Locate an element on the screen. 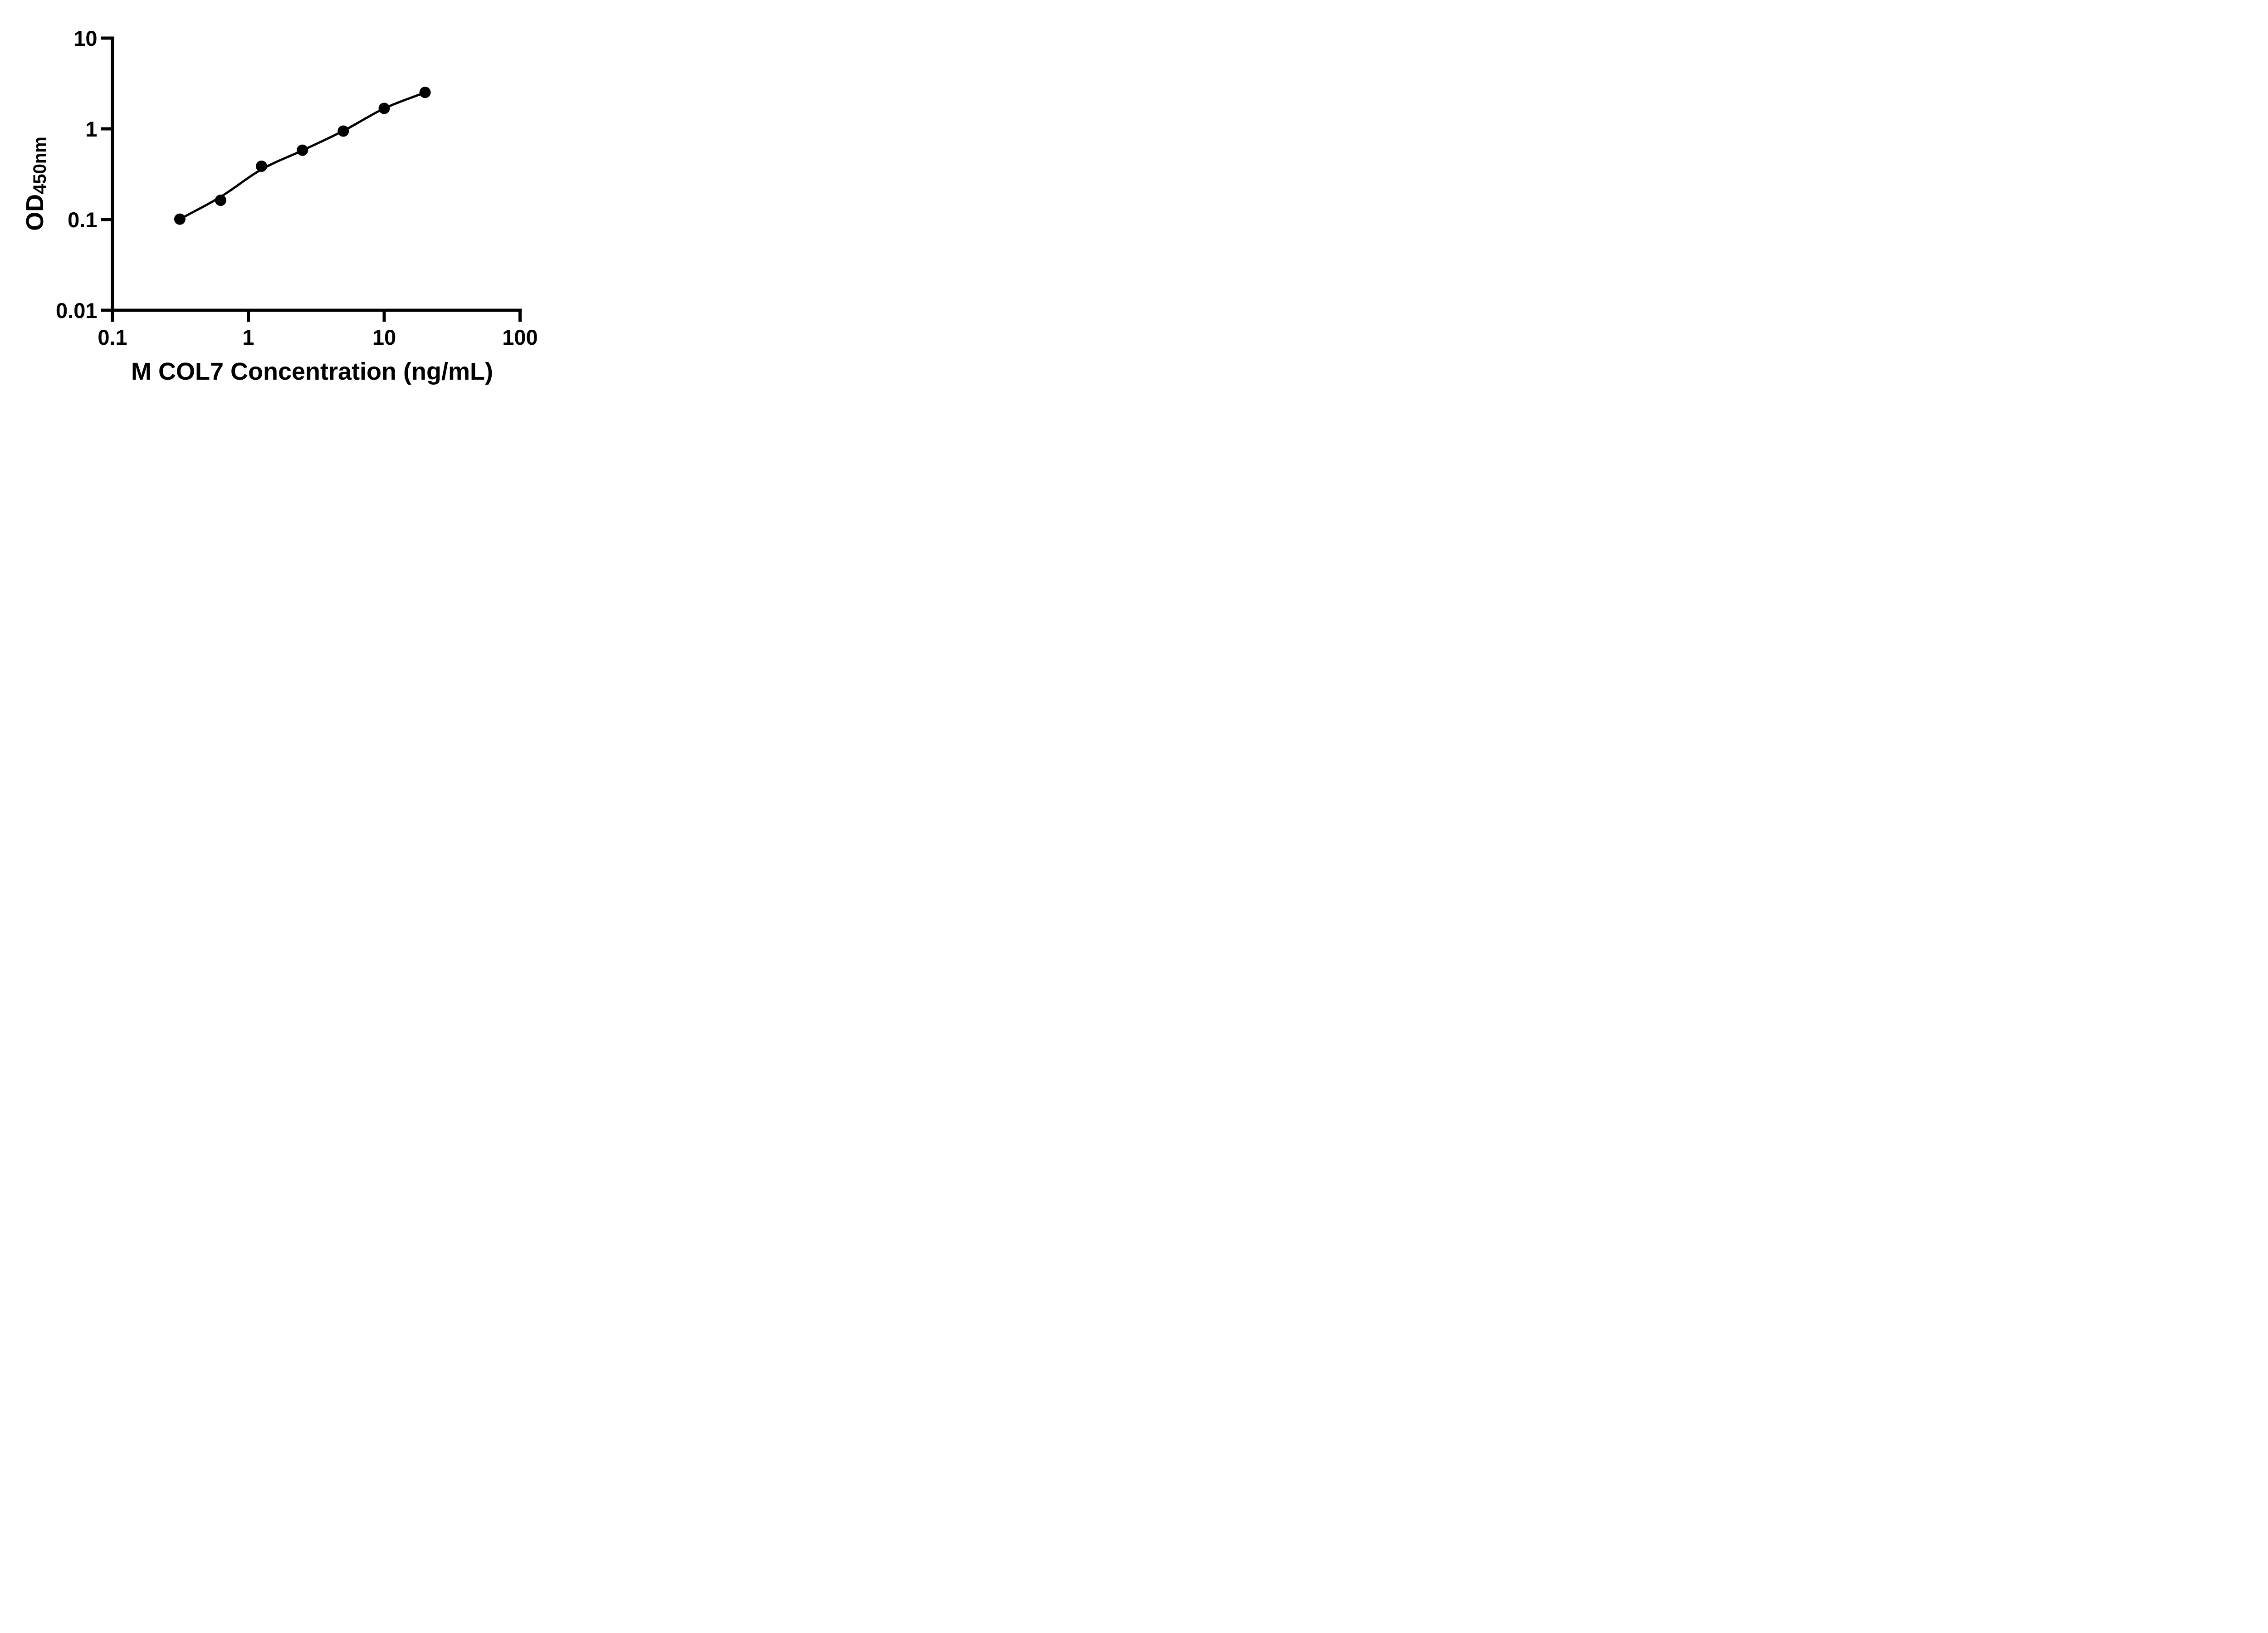 The height and width of the screenshot is (1633, 2268). x-axis-title: M COL7 Concentration (ng/mL) is located at coordinates (312, 371).